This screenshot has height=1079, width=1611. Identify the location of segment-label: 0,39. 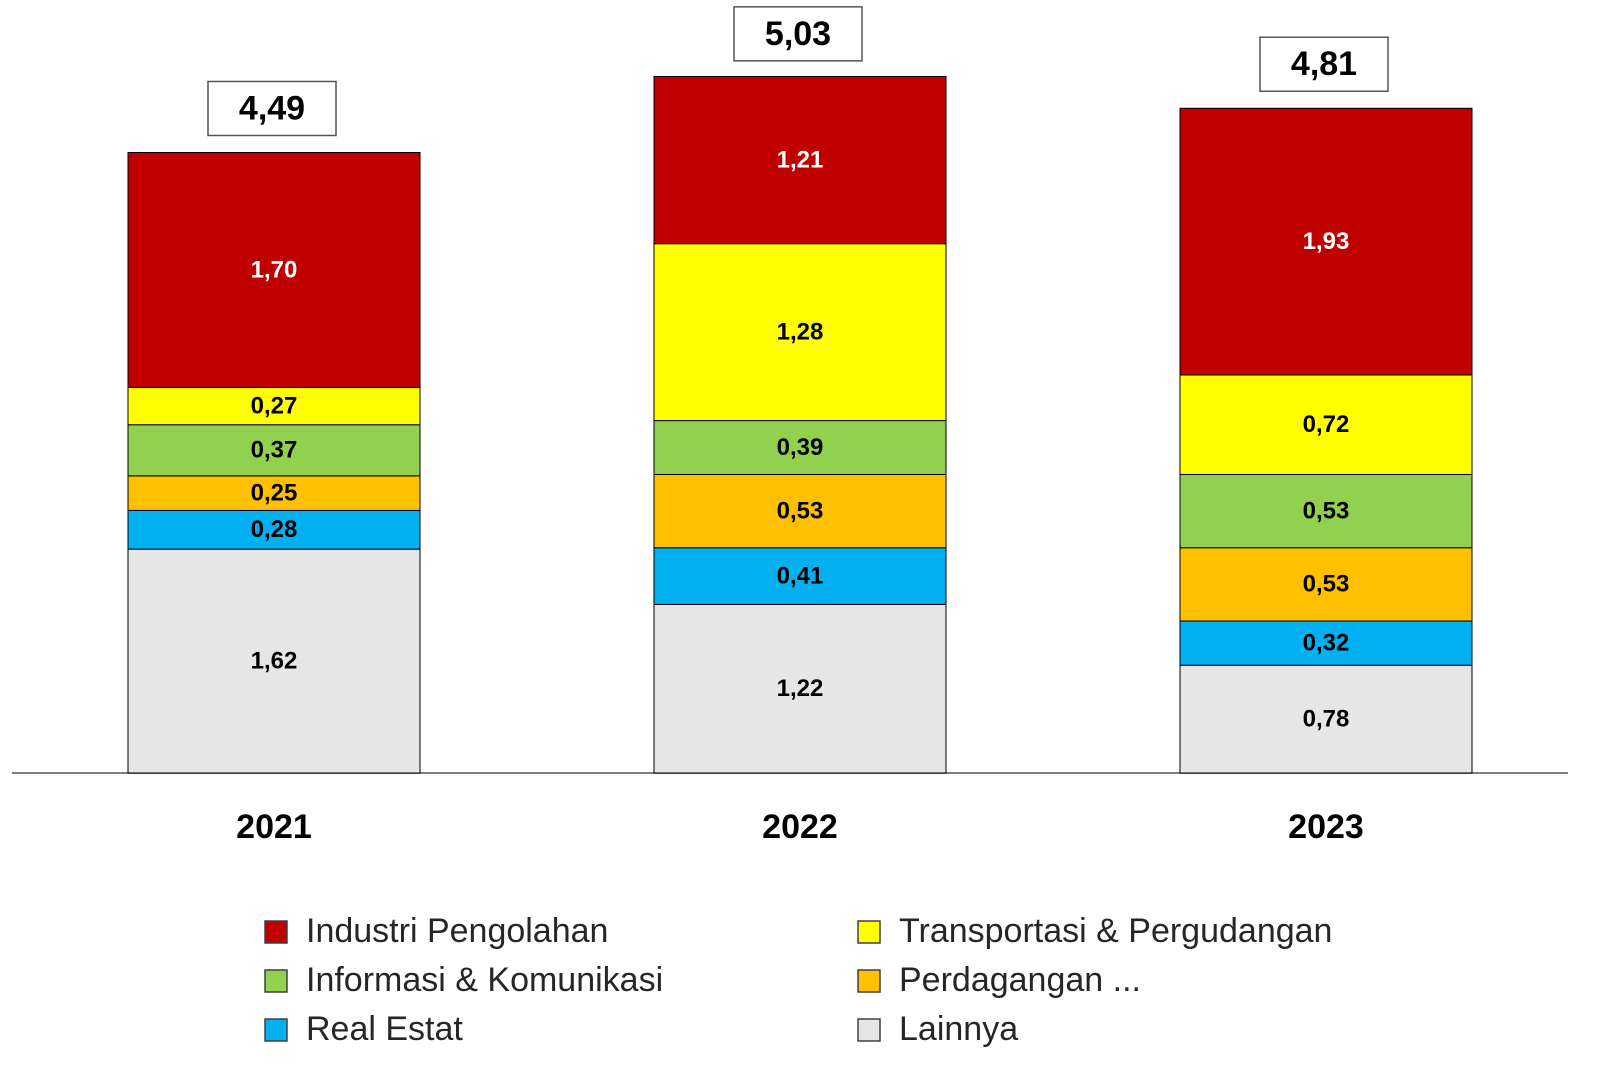
(800, 447).